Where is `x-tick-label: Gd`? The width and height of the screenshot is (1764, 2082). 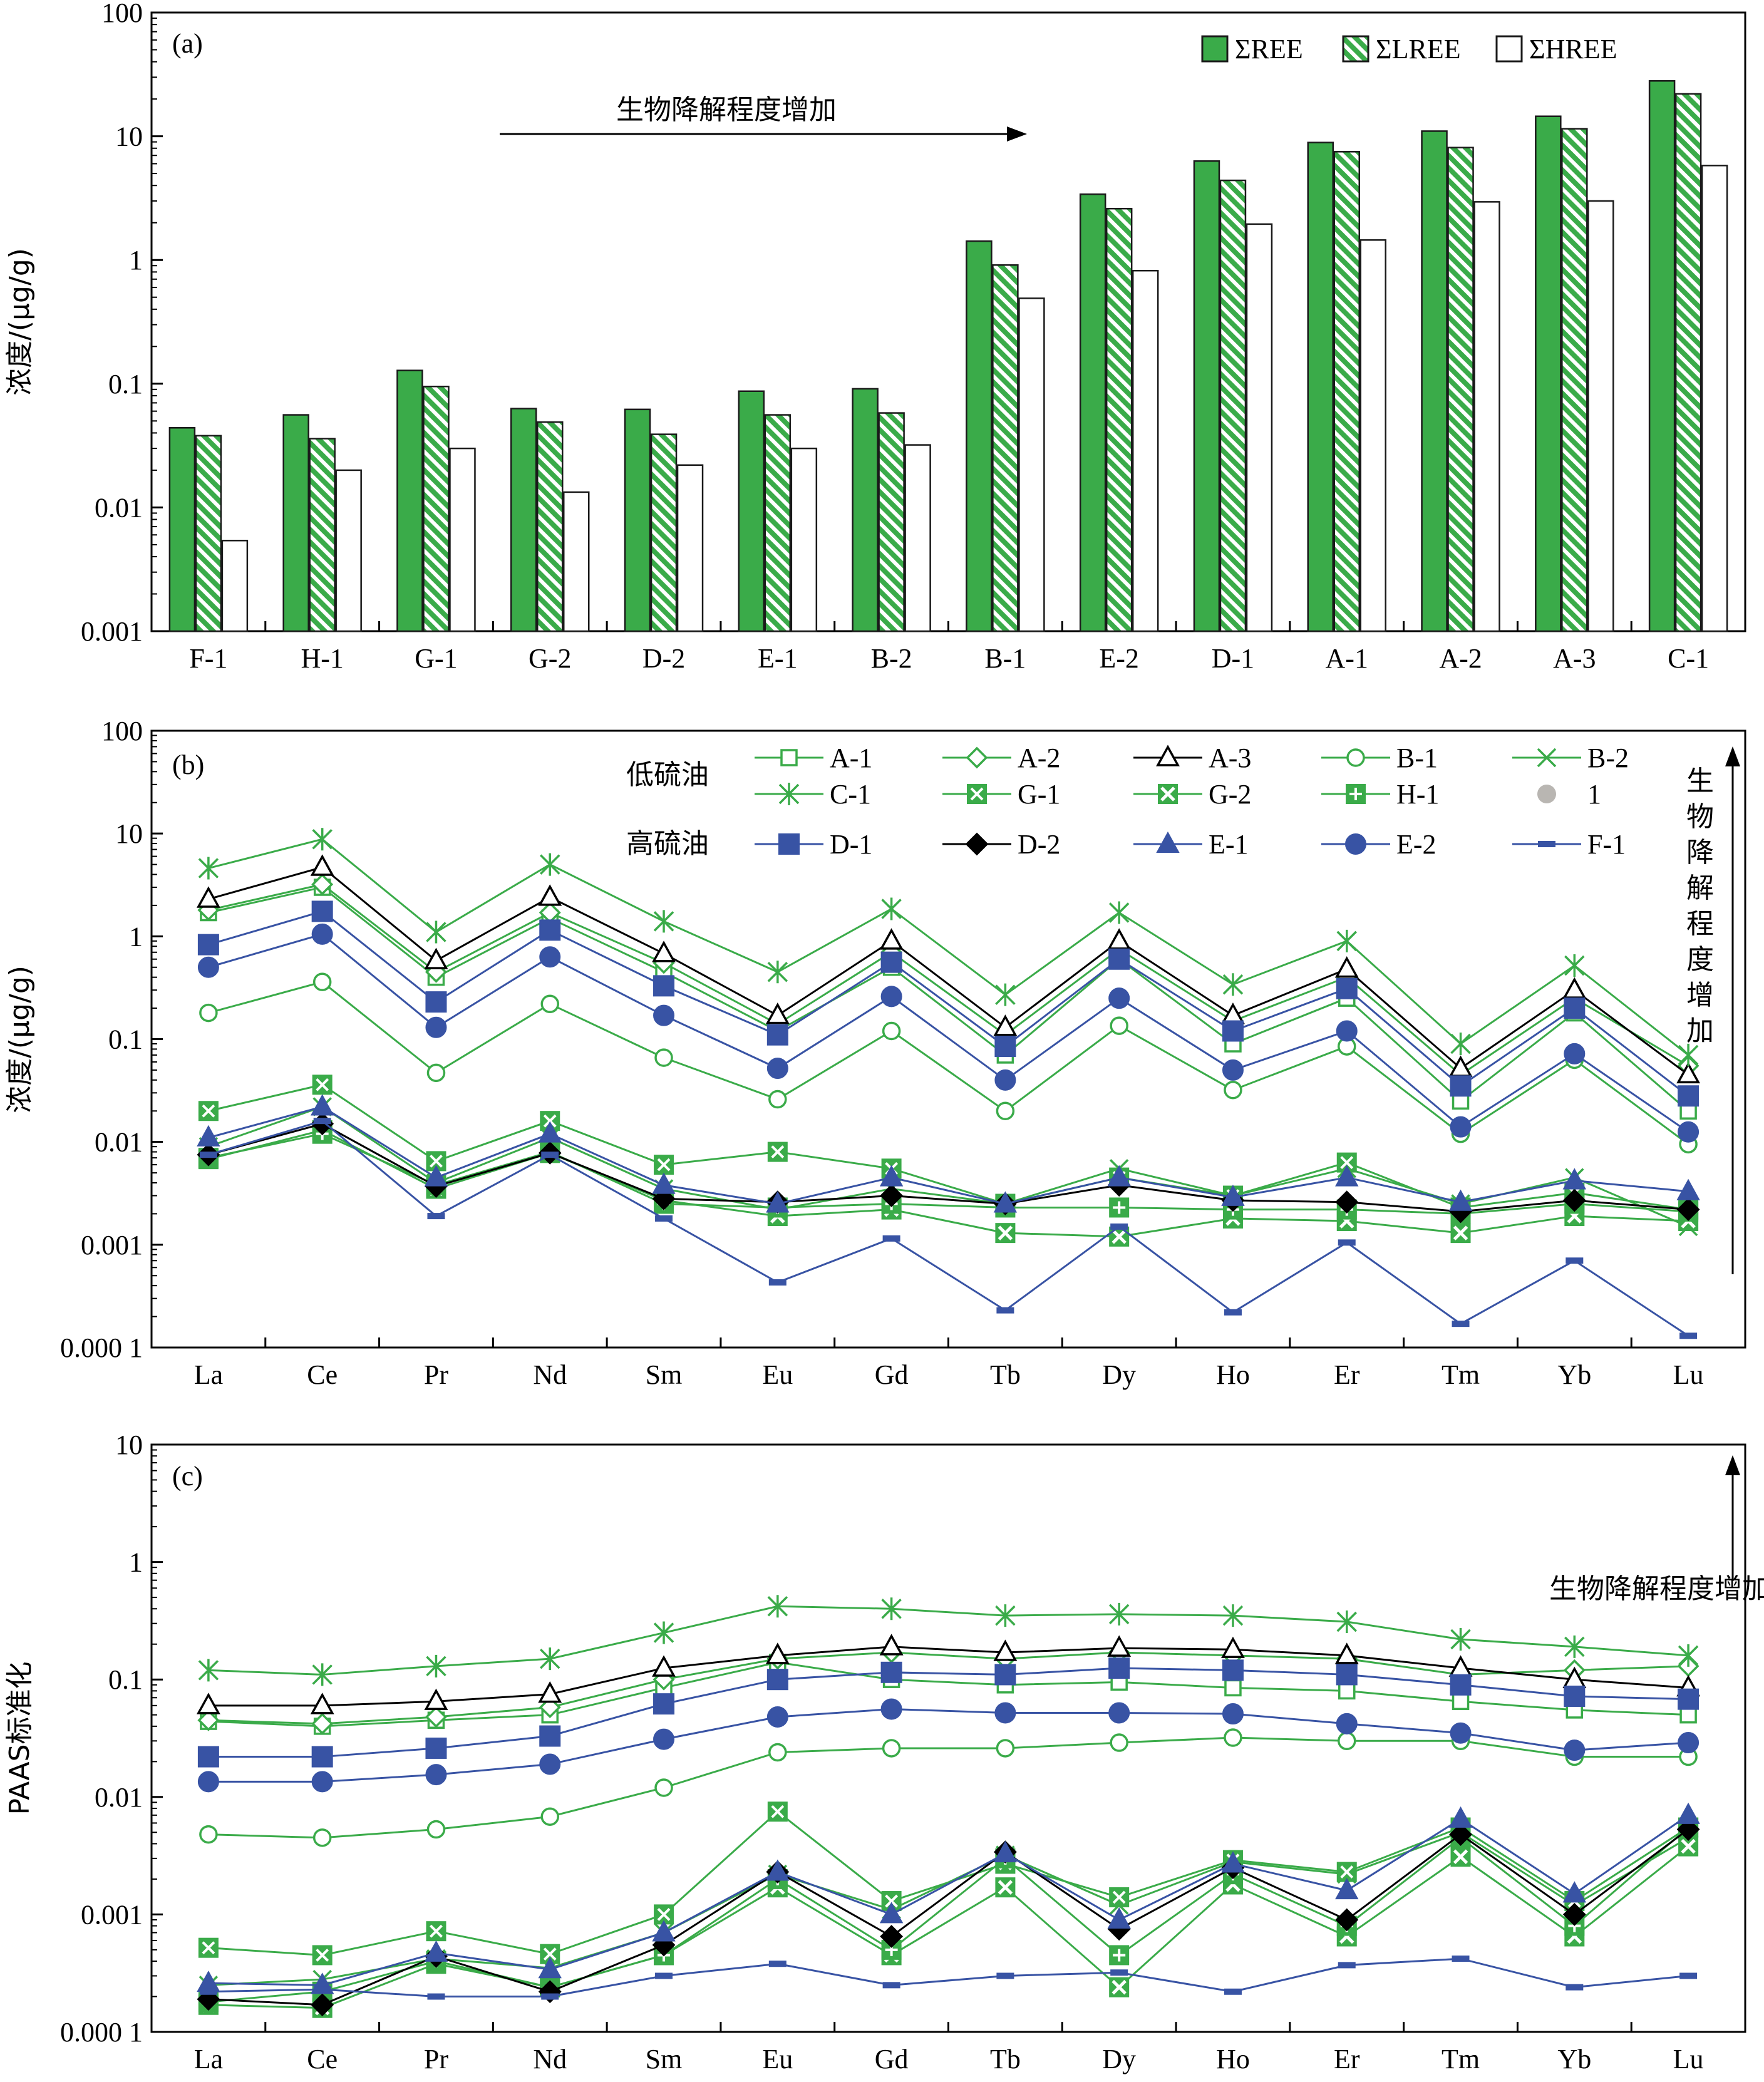
x-tick-label: Gd is located at coordinates (892, 1374).